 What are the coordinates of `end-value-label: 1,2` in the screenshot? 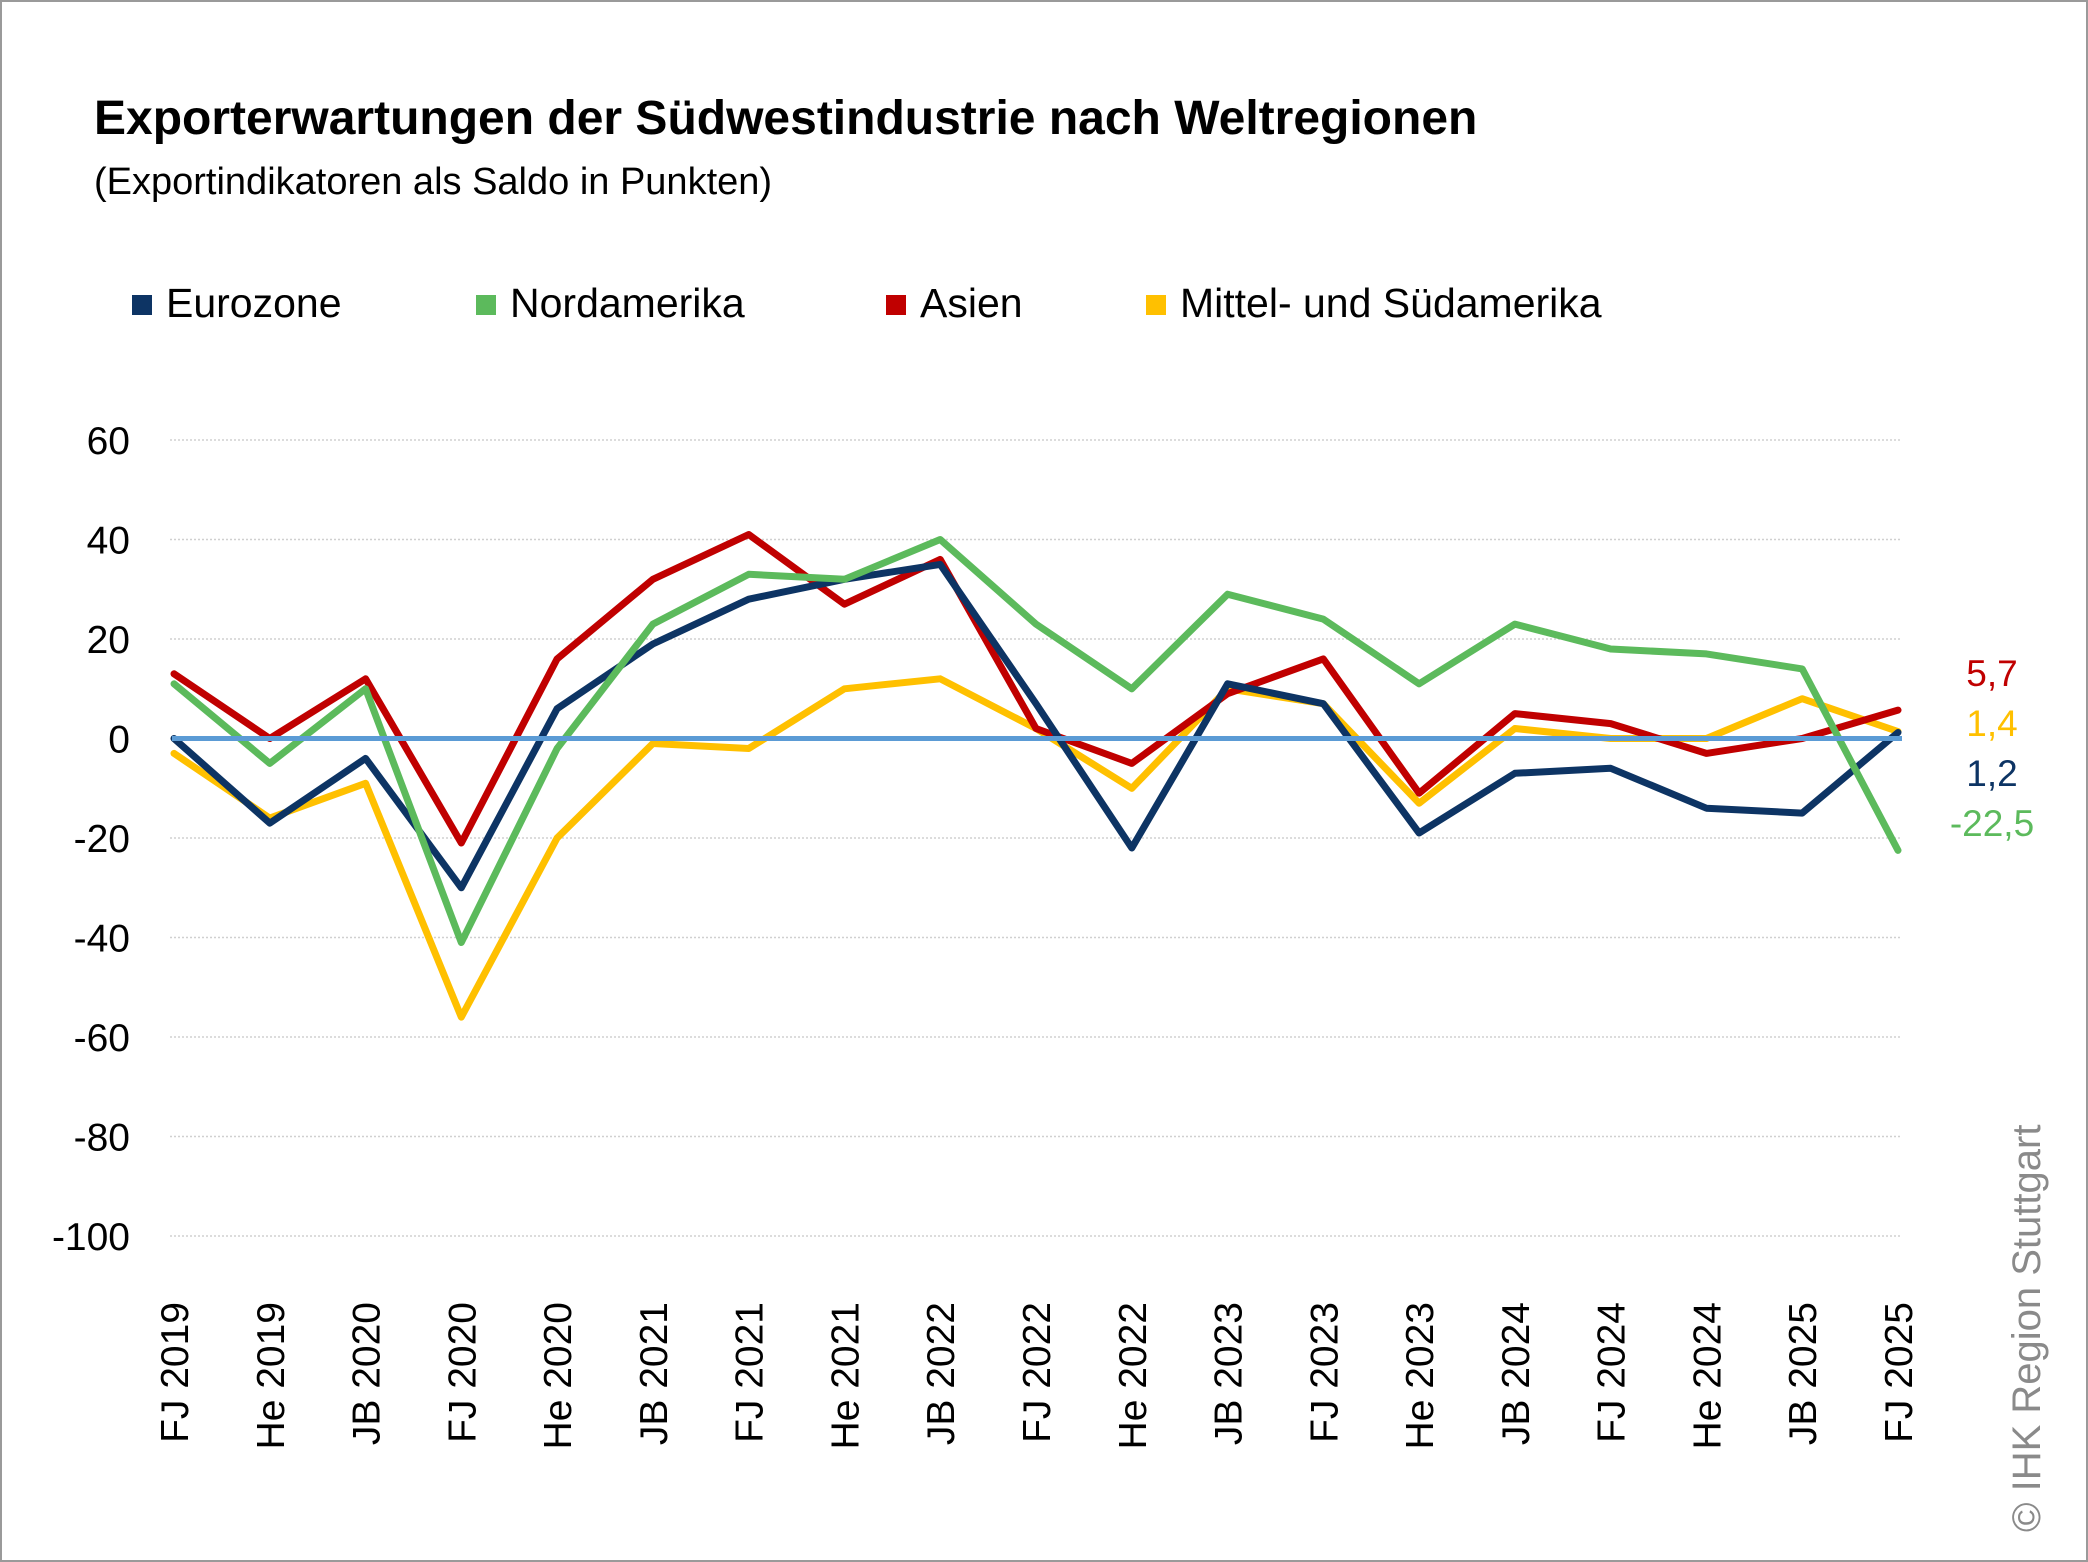 It's located at (1991, 773).